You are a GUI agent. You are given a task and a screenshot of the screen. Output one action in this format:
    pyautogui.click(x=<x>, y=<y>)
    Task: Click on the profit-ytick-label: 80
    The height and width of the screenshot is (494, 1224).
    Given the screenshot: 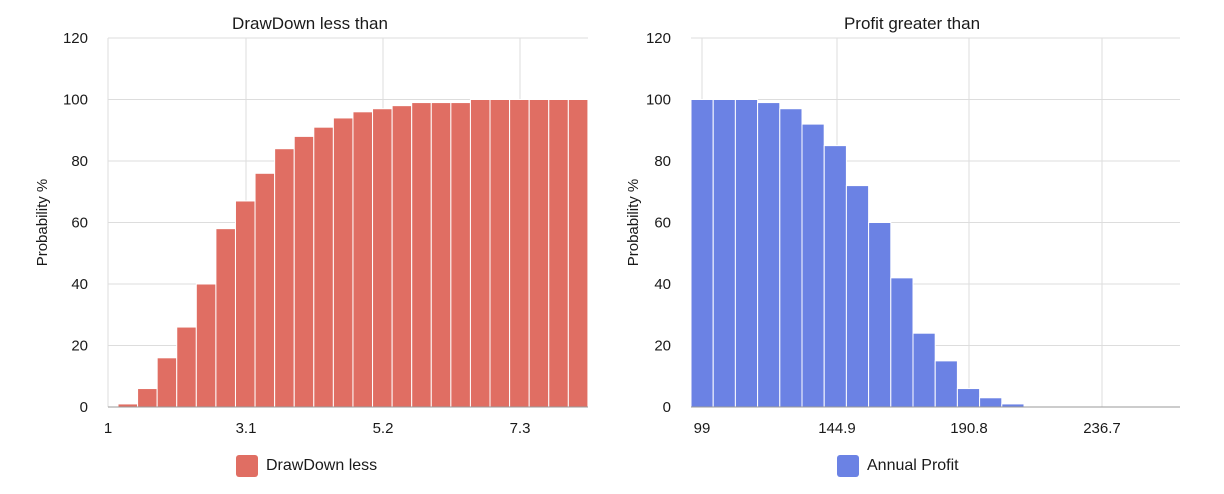 What is the action you would take?
    pyautogui.click(x=662, y=161)
    